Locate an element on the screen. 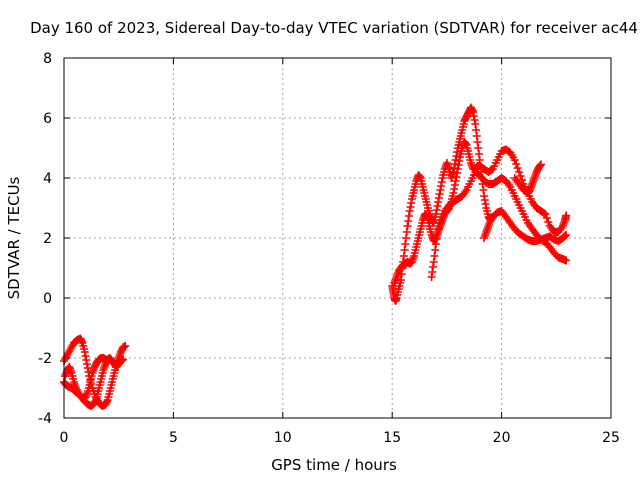  x-tick-label: 25 is located at coordinates (611, 438).